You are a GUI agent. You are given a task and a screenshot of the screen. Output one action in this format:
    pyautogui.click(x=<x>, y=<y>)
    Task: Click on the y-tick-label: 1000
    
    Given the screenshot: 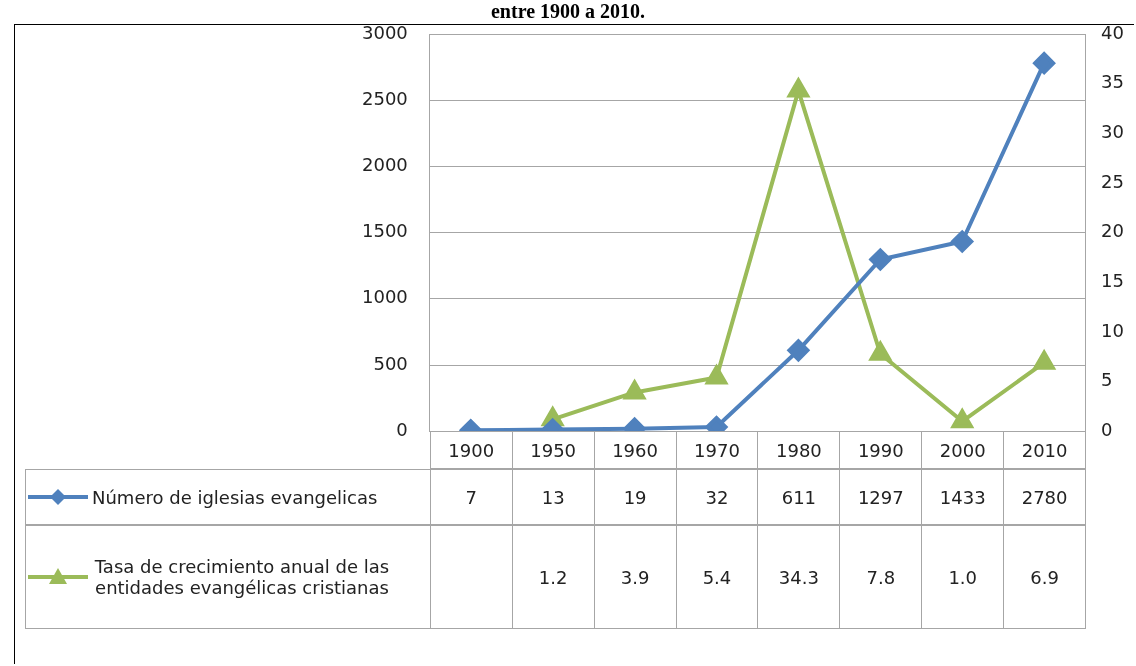 What is the action you would take?
    pyautogui.click(x=385, y=297)
    